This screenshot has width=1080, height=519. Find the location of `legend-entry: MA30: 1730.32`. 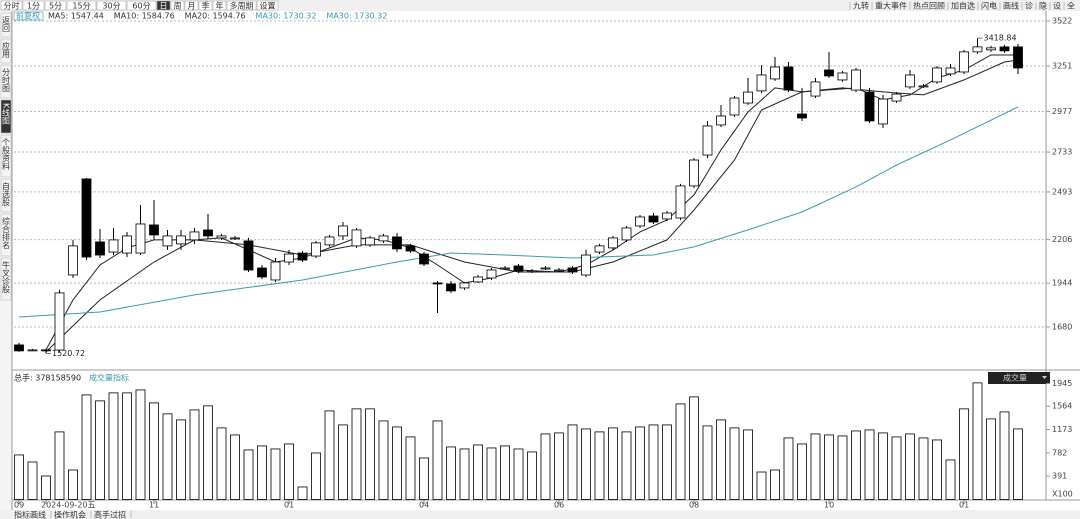

legend-entry: MA30: 1730.32 is located at coordinates (286, 16).